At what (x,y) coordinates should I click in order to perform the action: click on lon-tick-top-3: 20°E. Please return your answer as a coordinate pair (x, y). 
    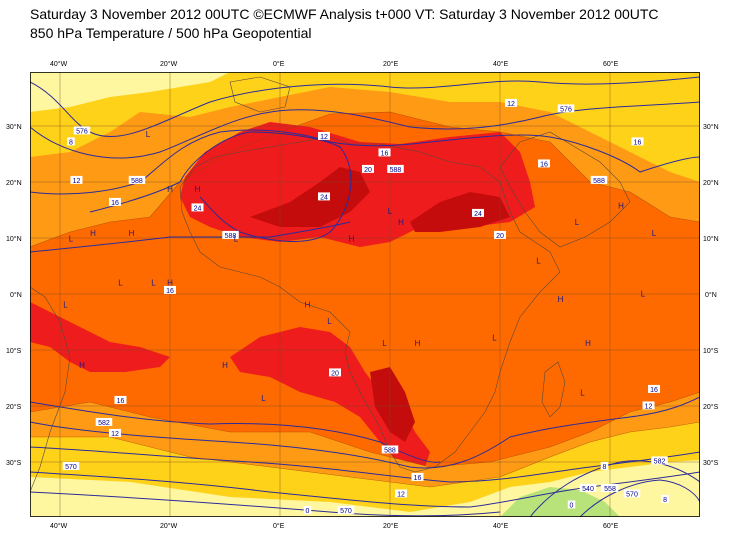
    Looking at the image, I should click on (391, 64).